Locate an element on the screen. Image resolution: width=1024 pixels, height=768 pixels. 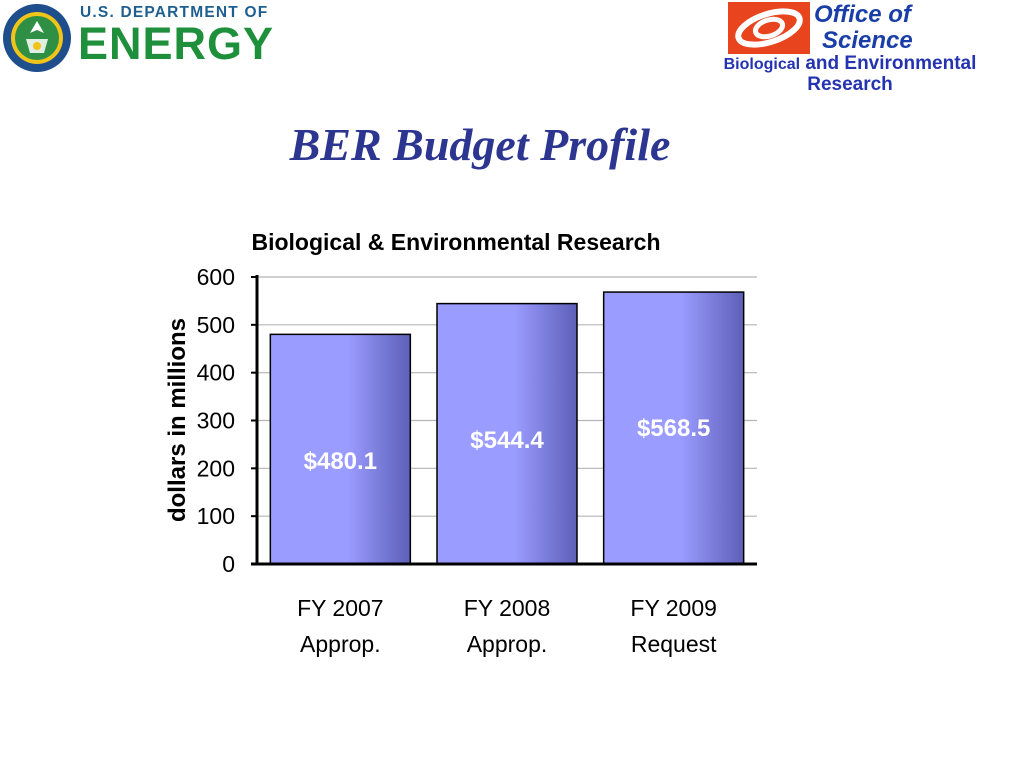
doe-energy-text: ENERGY is located at coordinates (176, 43).